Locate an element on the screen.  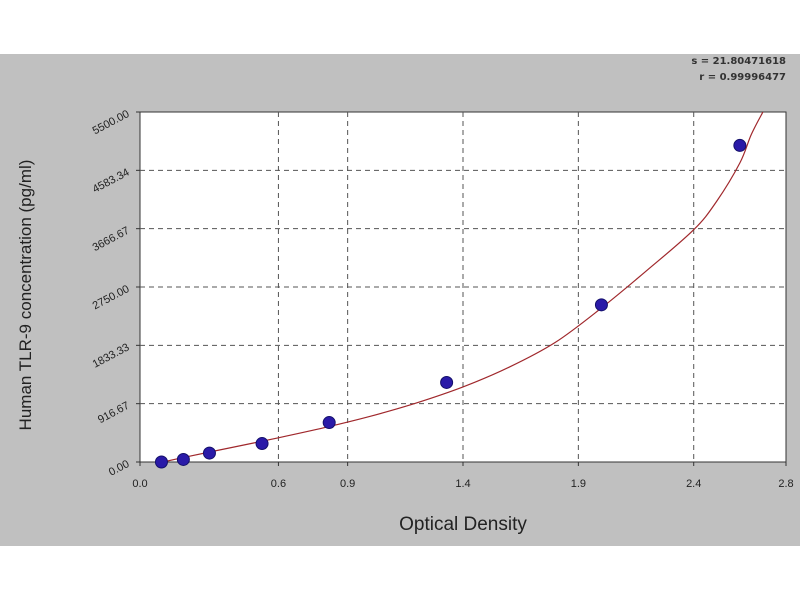
x-tick-label: 1.9 is located at coordinates (578, 484).